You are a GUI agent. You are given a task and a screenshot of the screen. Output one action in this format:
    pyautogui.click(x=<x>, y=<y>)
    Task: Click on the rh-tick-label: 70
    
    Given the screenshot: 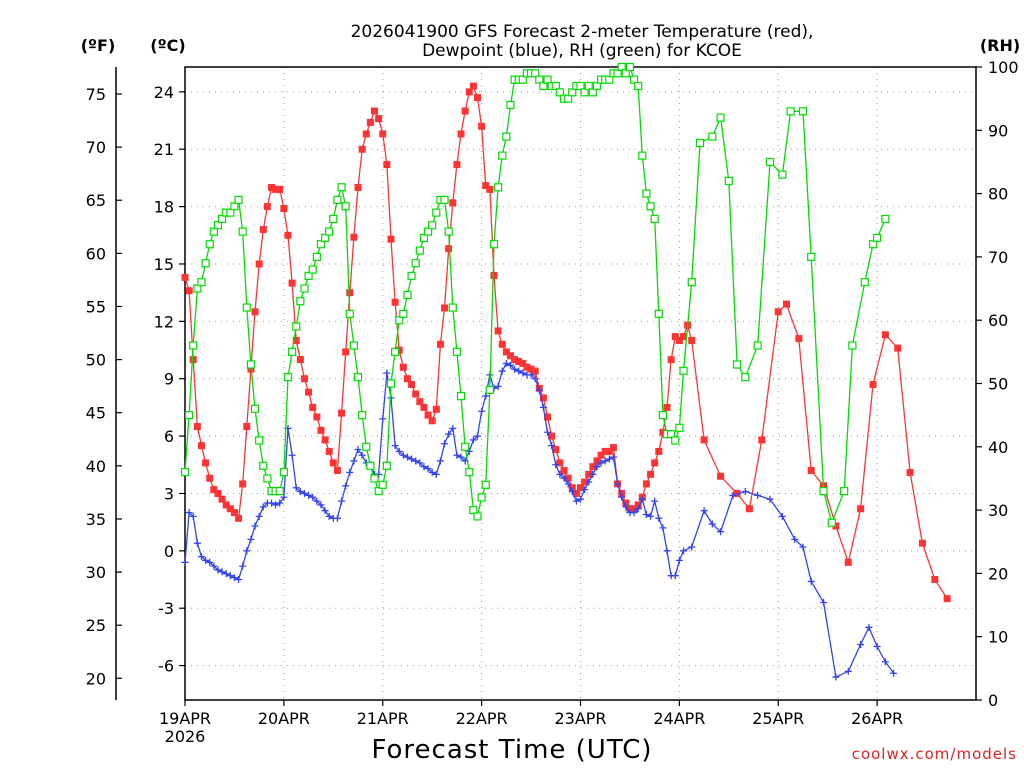 What is the action you would take?
    pyautogui.click(x=998, y=257)
    